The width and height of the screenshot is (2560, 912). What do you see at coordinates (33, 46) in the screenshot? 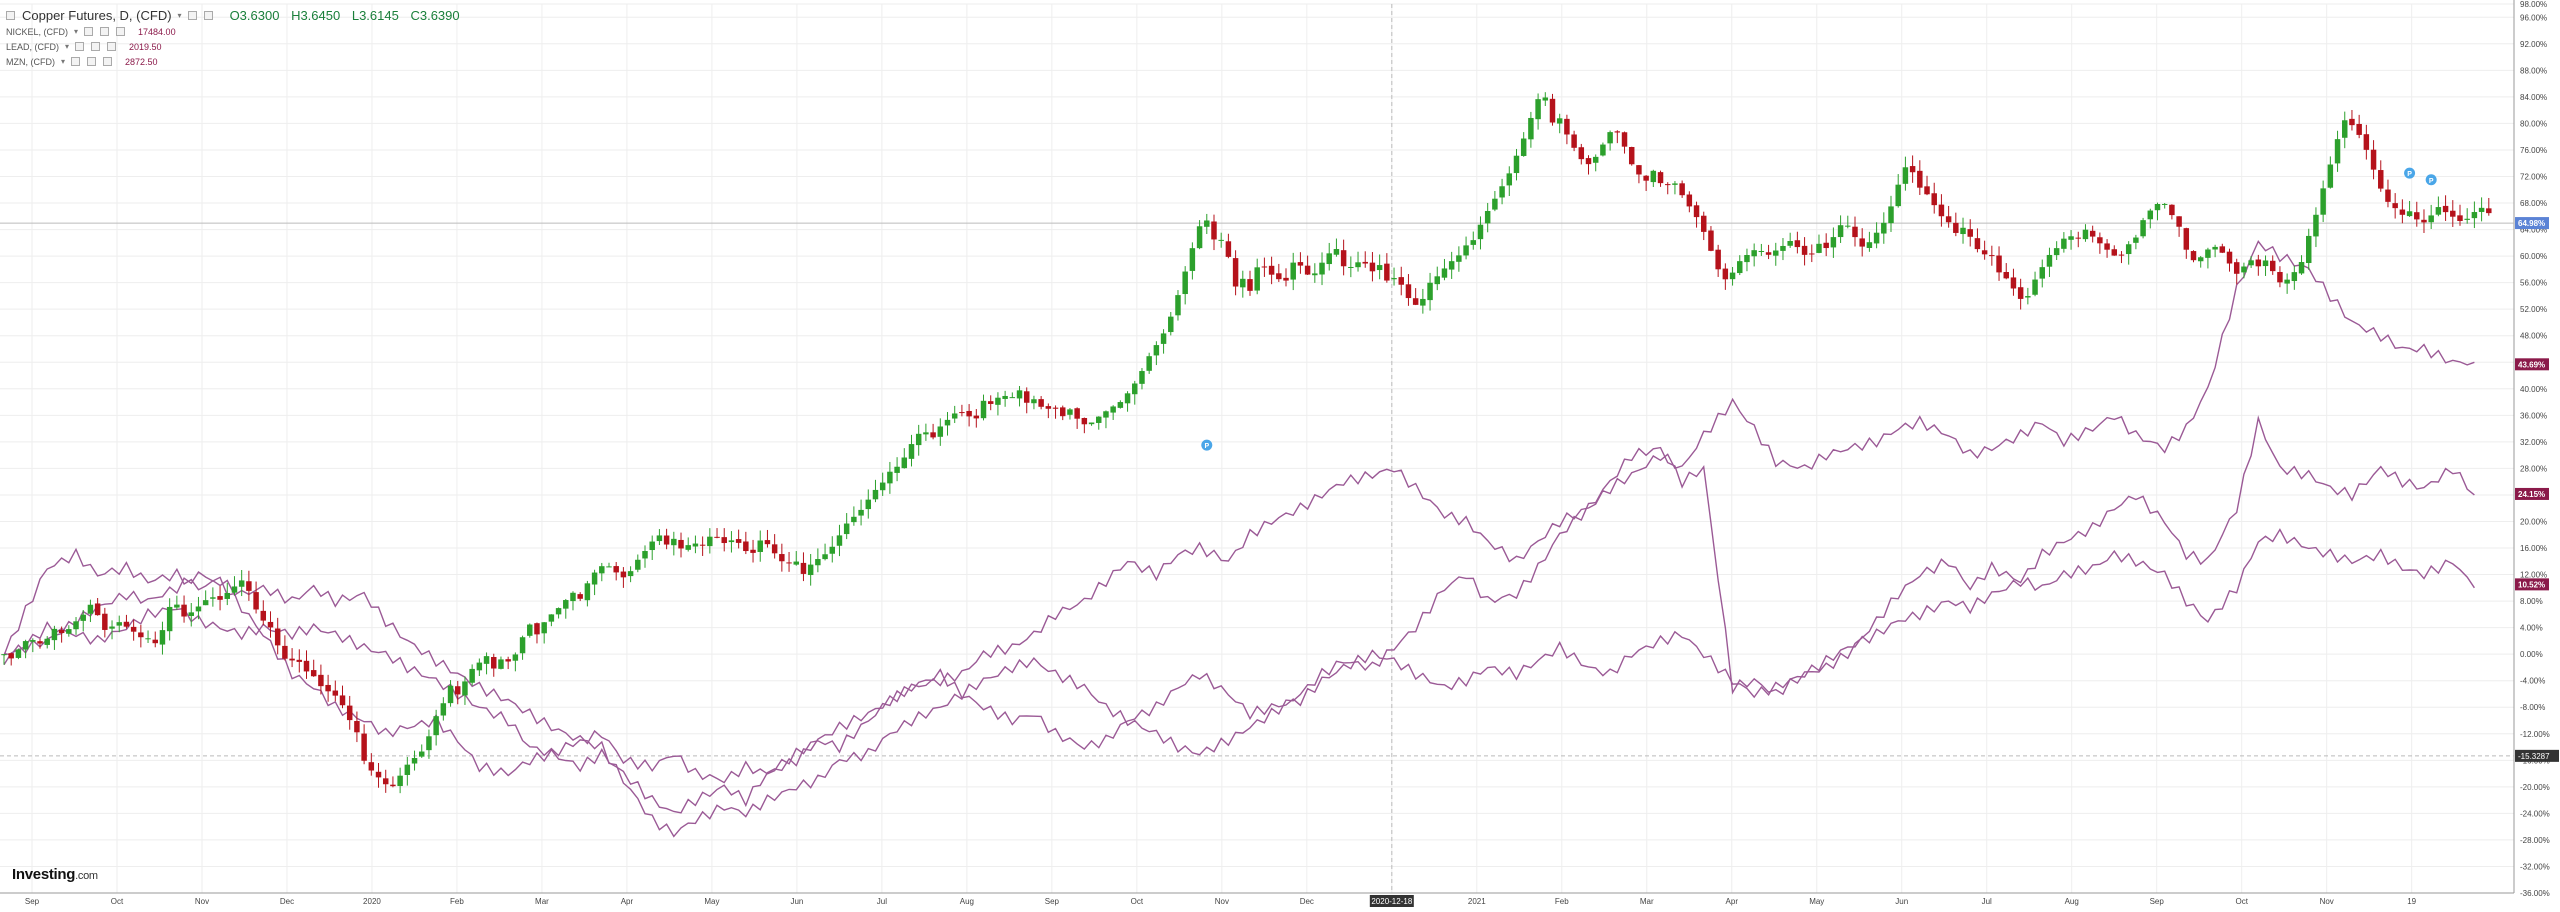
I see `legend-item-name: LEAD, (CFD)` at bounding box center [33, 46].